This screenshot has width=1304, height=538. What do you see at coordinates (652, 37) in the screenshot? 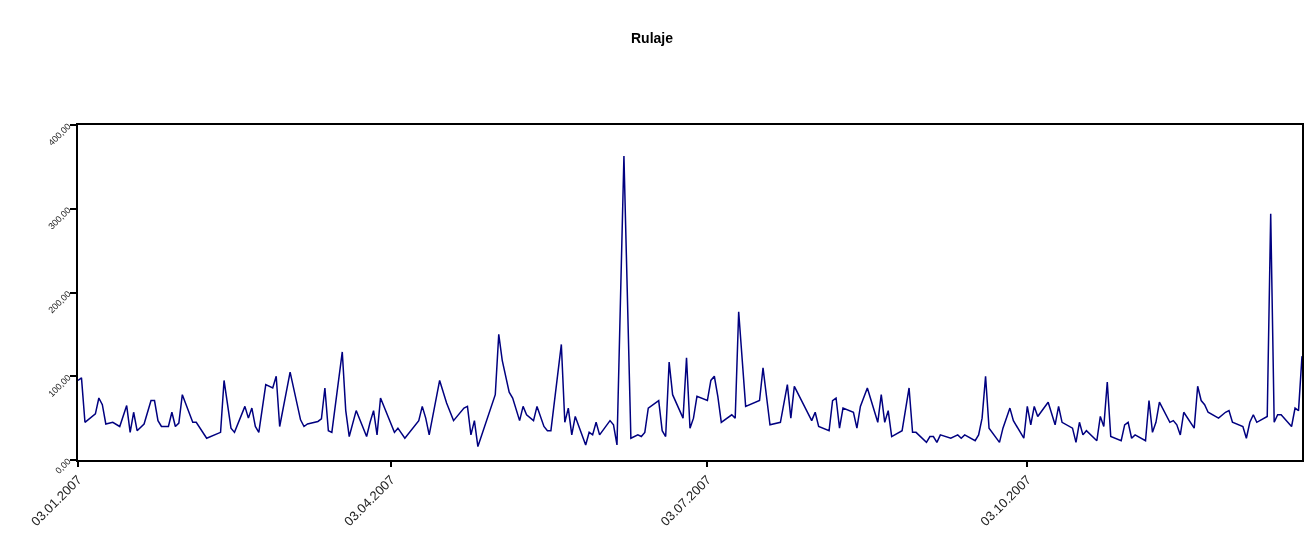
I see `chart-title: Rulaje` at bounding box center [652, 37].